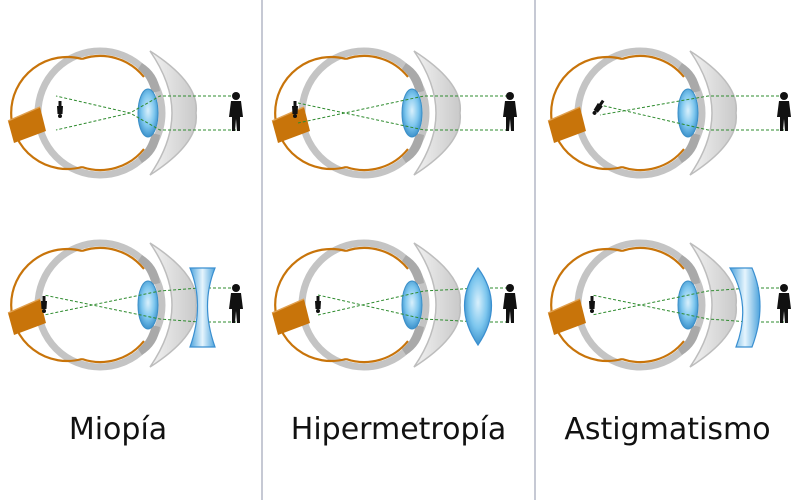  Describe the element at coordinates (666, 305) in the screenshot. I see `astigmatism-corrected-eye` at that location.